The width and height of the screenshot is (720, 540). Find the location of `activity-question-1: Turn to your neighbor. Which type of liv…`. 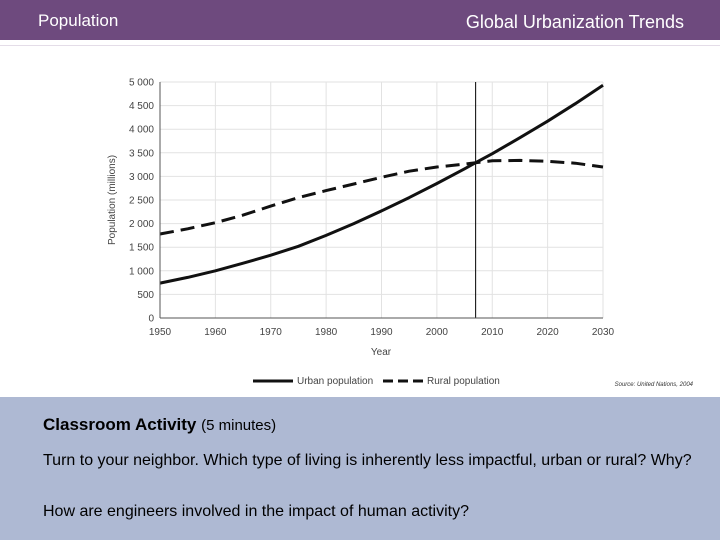

activity-question-1: Turn to your neighbor. Which type of liv… is located at coordinates (367, 460).